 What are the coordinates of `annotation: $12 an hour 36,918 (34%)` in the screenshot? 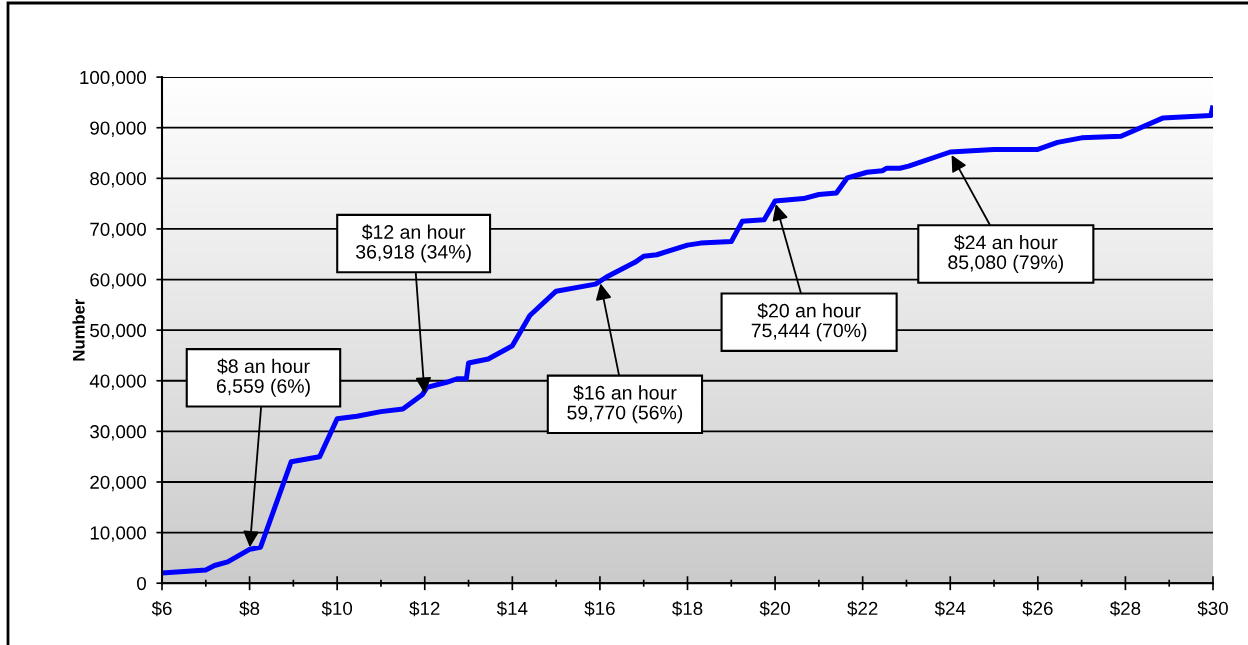 It's located at (413, 243).